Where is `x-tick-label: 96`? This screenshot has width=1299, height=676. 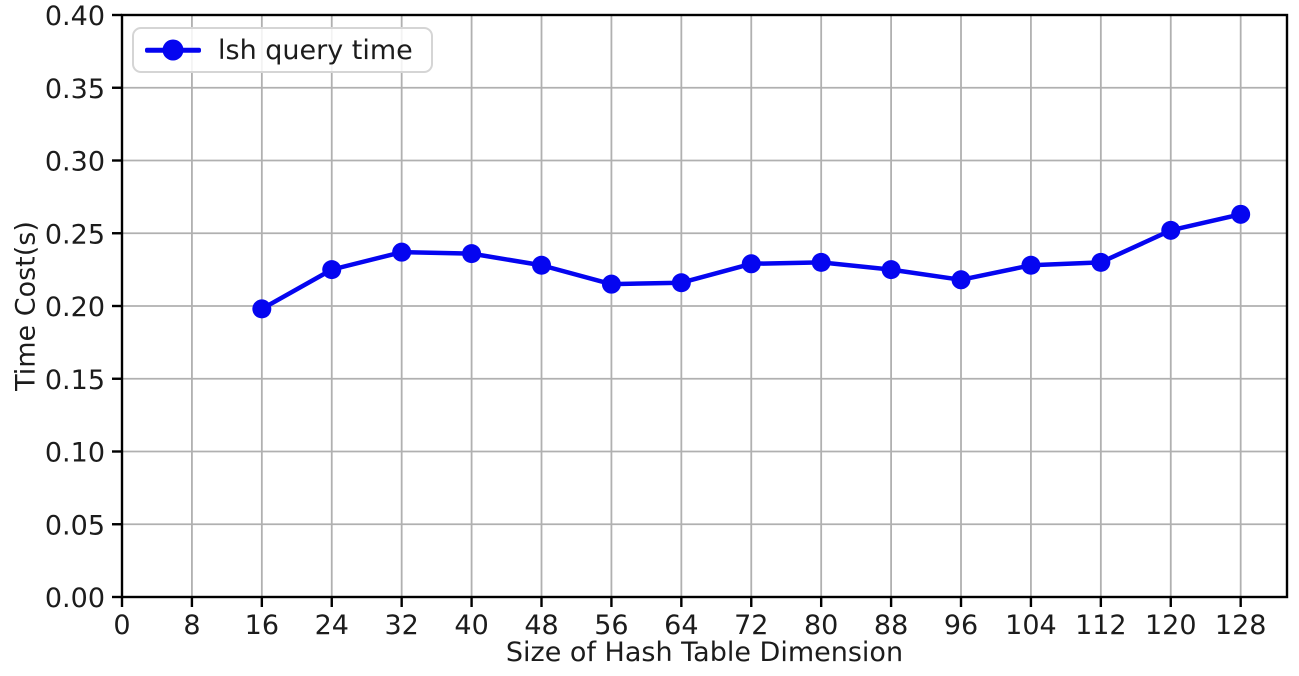 x-tick-label: 96 is located at coordinates (961, 625).